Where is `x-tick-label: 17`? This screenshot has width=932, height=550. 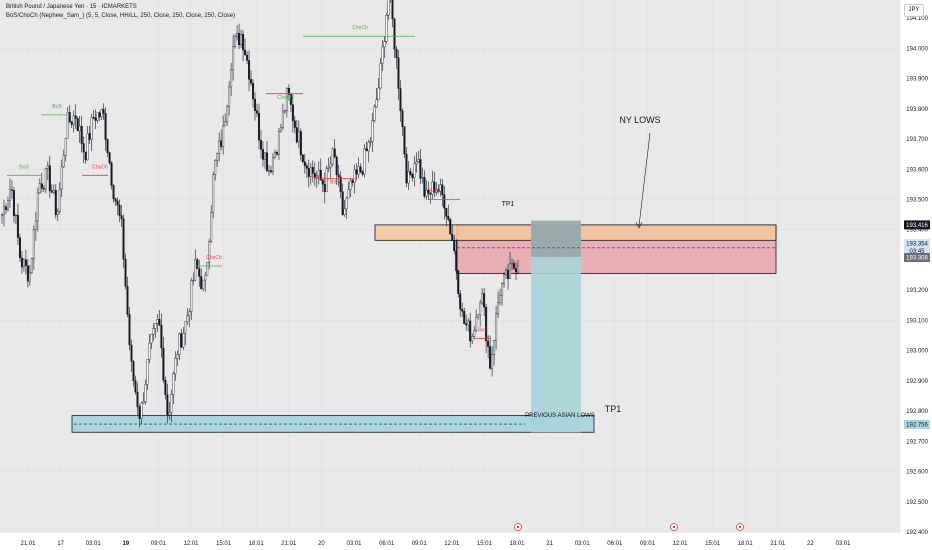
x-tick-label: 17 is located at coordinates (60, 544).